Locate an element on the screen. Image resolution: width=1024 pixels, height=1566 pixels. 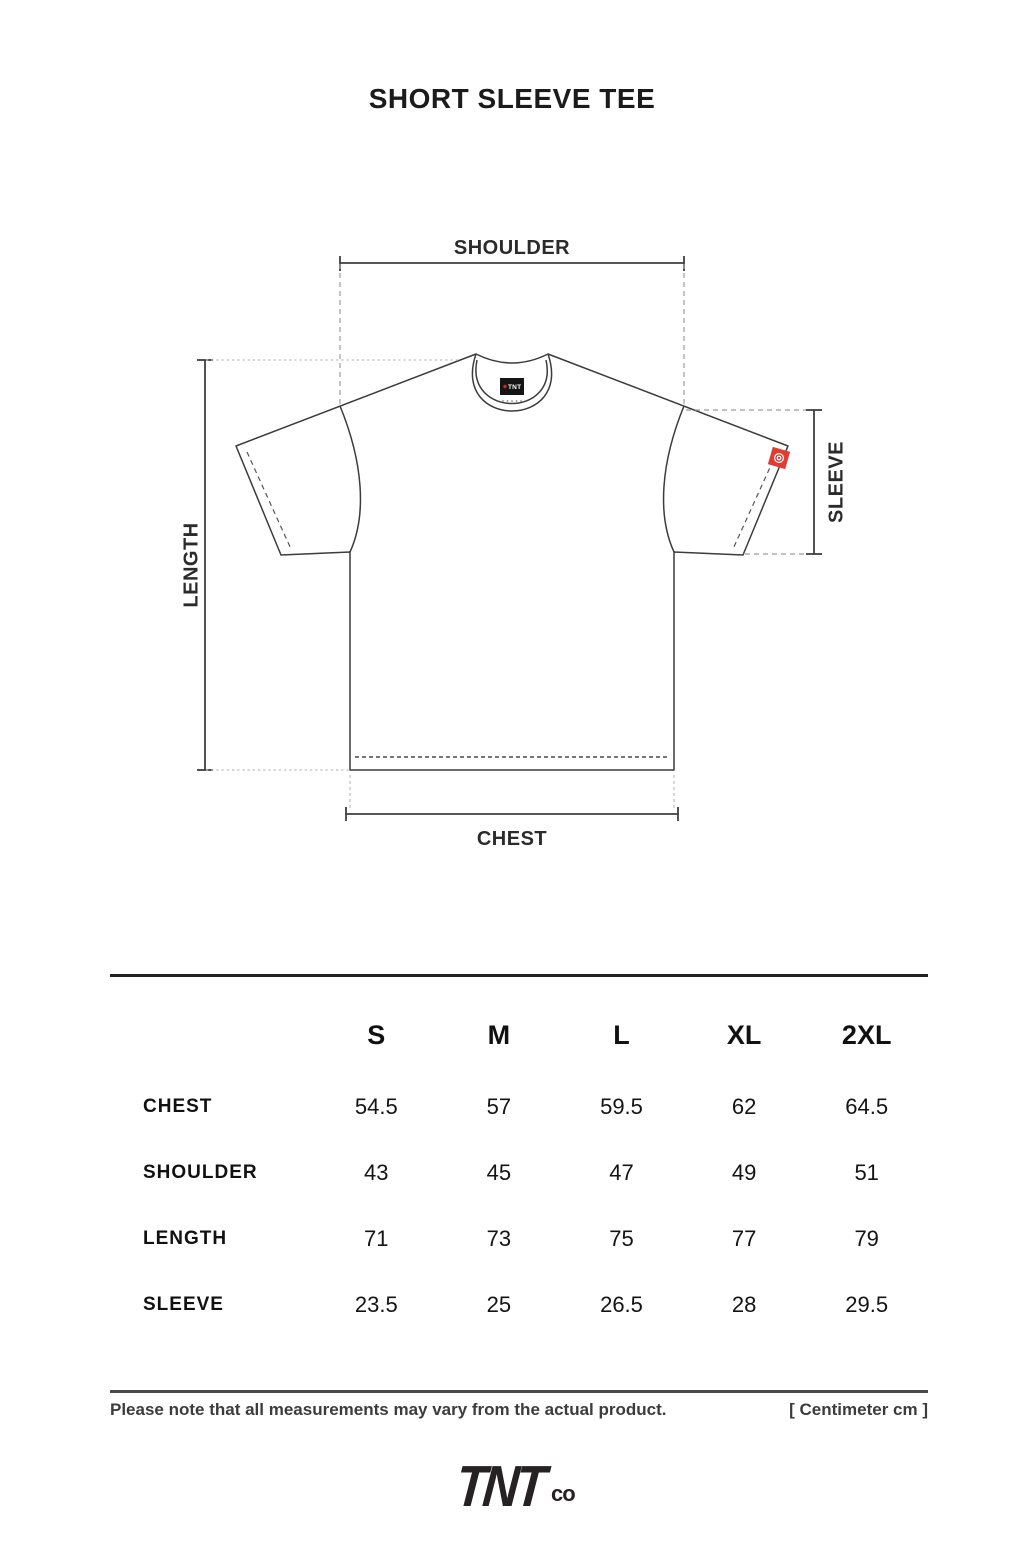
row-label-sleeve: SLEEVE is located at coordinates (183, 1304).